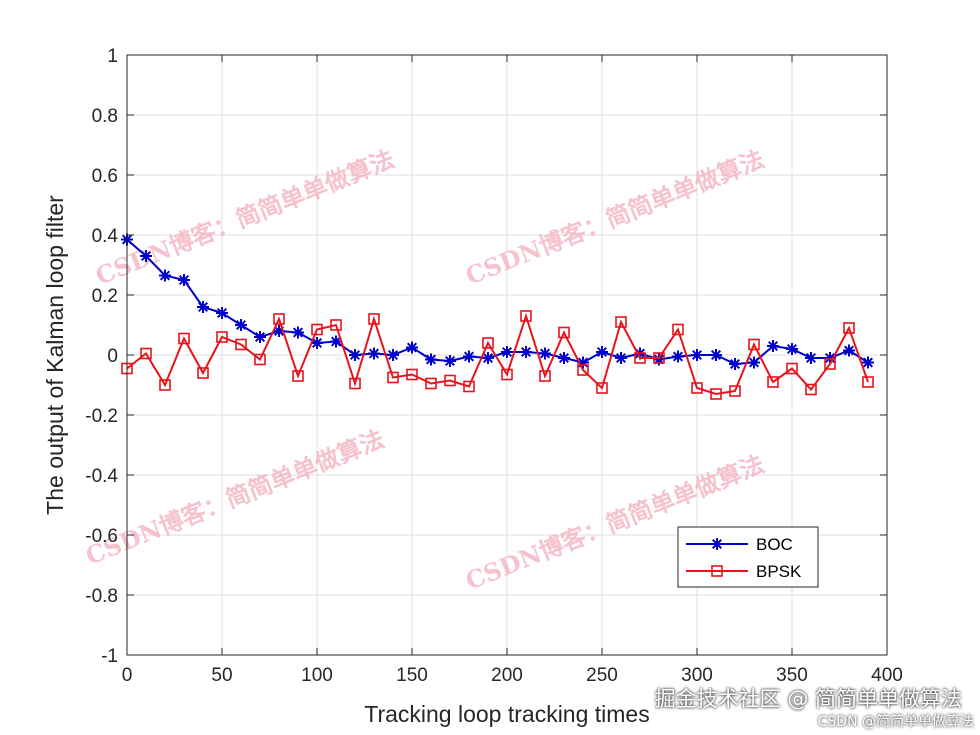  What do you see at coordinates (717, 571) in the screenshot?
I see `legend-marker-bpsk` at bounding box center [717, 571].